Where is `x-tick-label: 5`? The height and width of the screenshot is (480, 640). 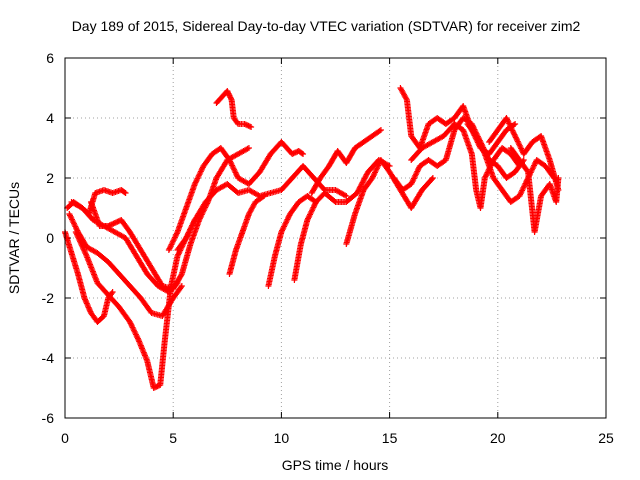 x-tick-label: 5 is located at coordinates (173, 438).